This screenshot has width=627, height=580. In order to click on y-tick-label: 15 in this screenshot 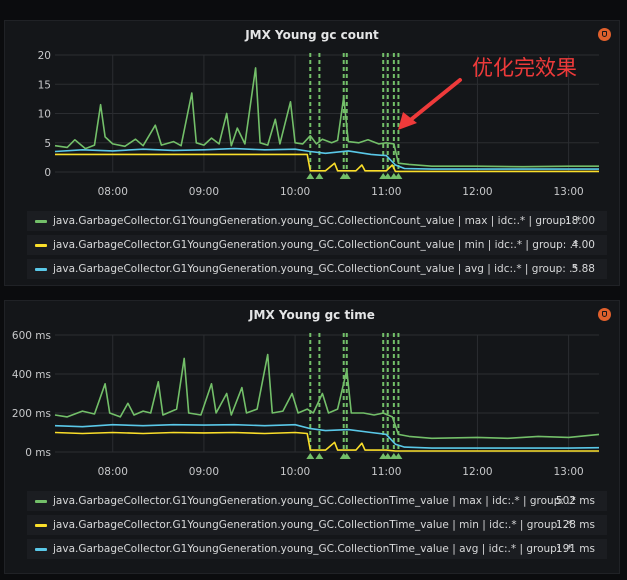, I will do `click(44, 85)`.